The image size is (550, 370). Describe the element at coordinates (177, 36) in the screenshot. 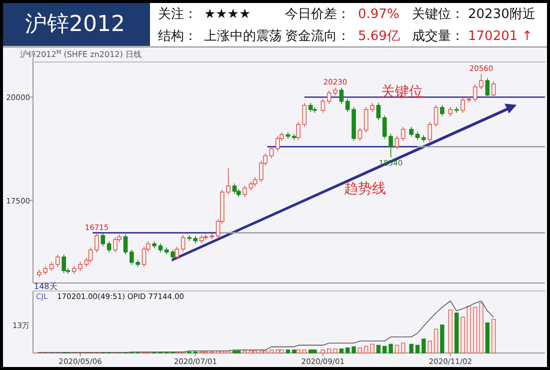

I see `text: 结构：` at that location.